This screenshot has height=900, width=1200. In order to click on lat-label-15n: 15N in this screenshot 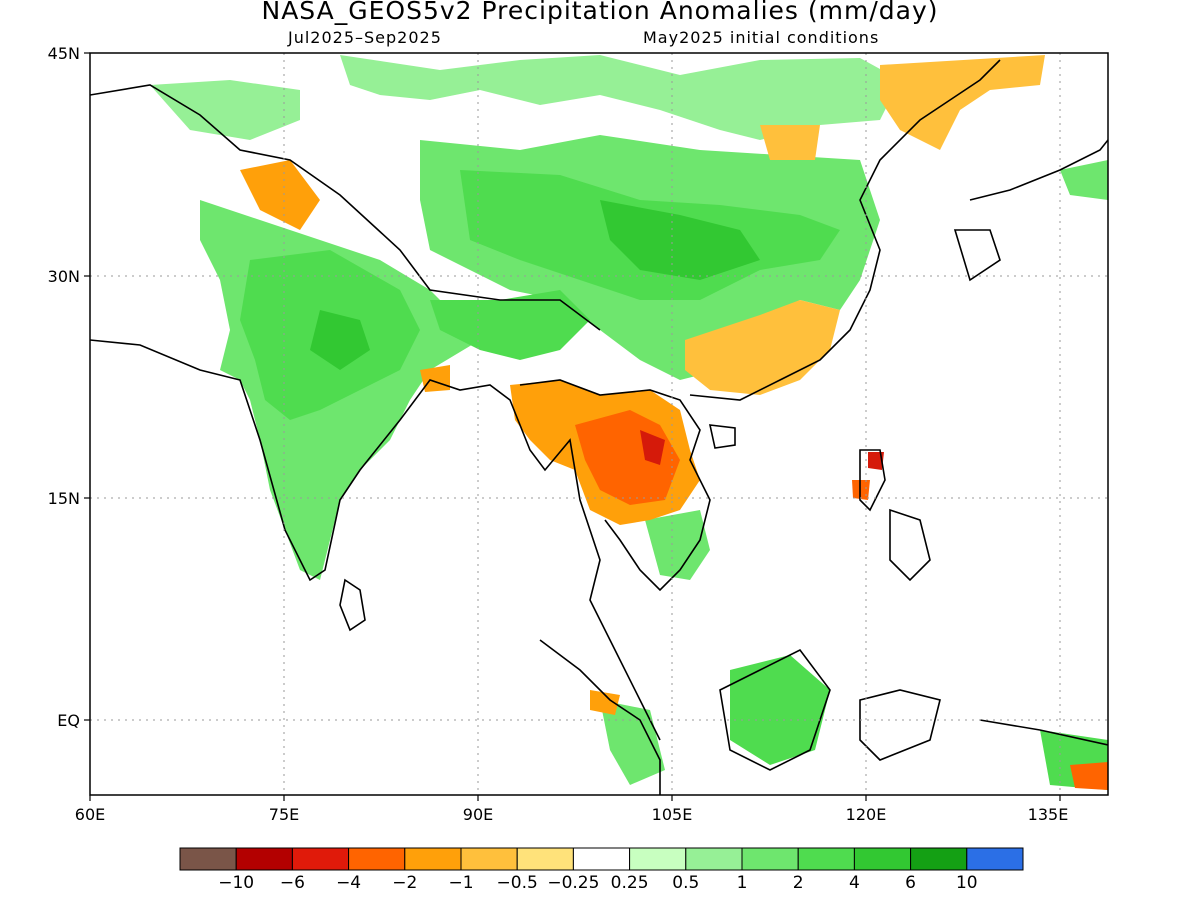, I will do `click(64, 498)`.